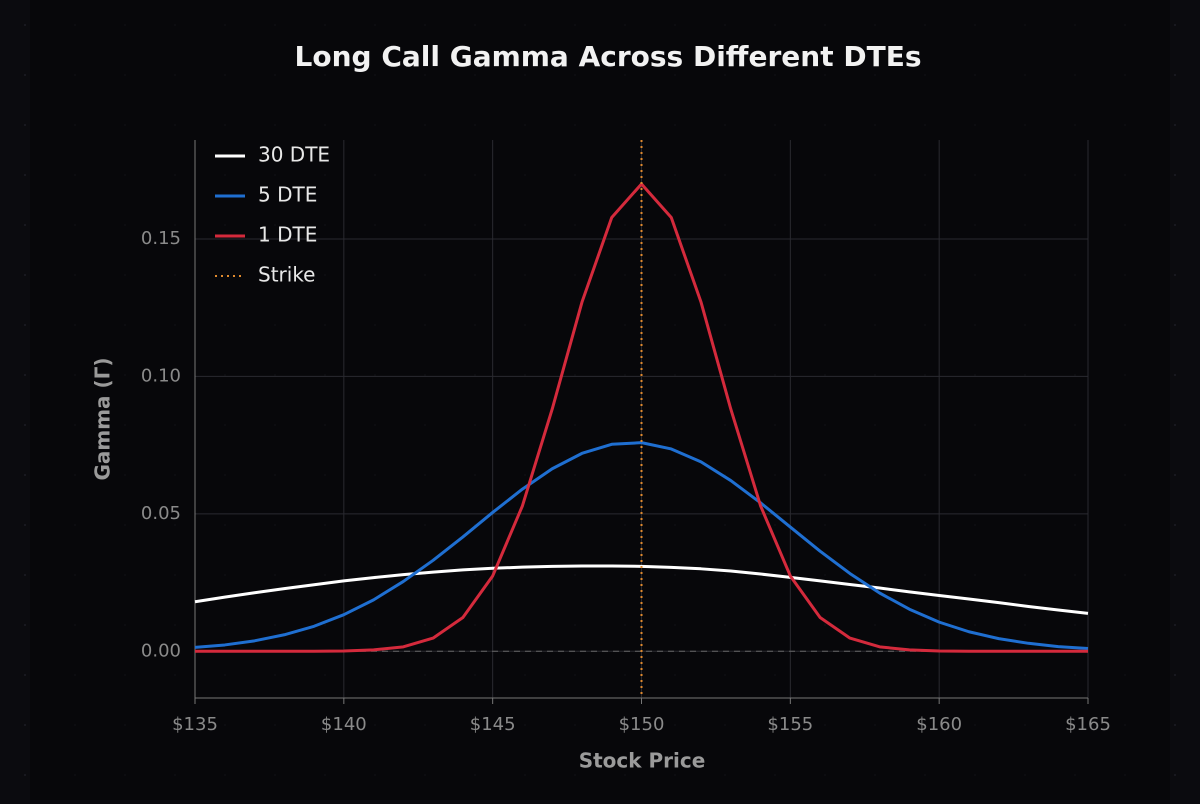 This screenshot has height=804, width=1200. Describe the element at coordinates (103, 418) in the screenshot. I see `y-axis-label: Gamma (Γ)` at that location.